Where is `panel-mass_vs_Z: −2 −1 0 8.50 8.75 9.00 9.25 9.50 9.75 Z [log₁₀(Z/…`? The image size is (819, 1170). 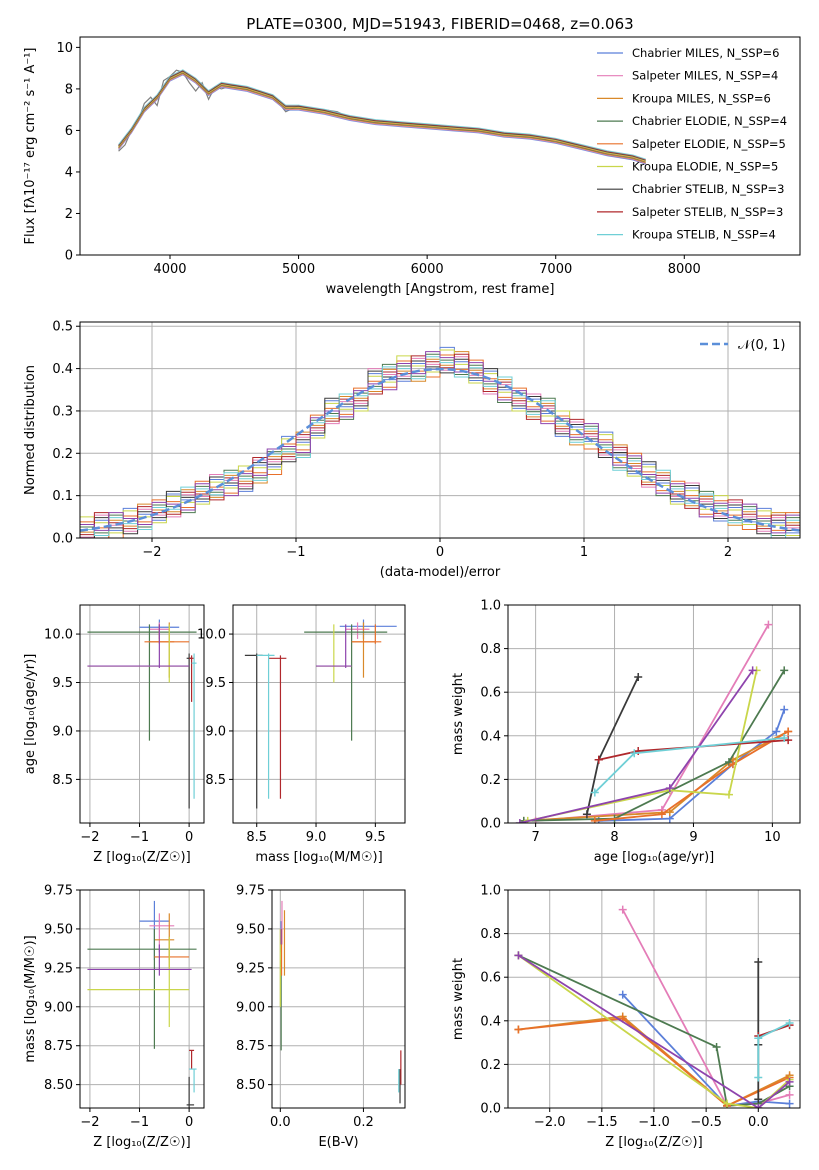
panel-mass_vs_Z: −2 −1 0 8.50 8.75 9.00 9.25 9.50 9.75 Z [log₁₀(Z/… is located at coordinates (114, 1017).